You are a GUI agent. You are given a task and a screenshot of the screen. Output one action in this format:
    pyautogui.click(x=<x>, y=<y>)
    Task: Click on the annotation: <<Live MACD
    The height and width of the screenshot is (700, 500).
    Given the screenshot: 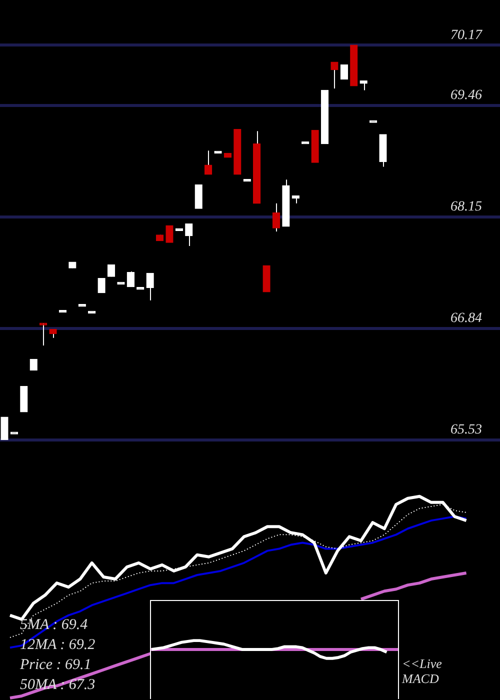 What is the action you would take?
    pyautogui.click(x=422, y=671)
    